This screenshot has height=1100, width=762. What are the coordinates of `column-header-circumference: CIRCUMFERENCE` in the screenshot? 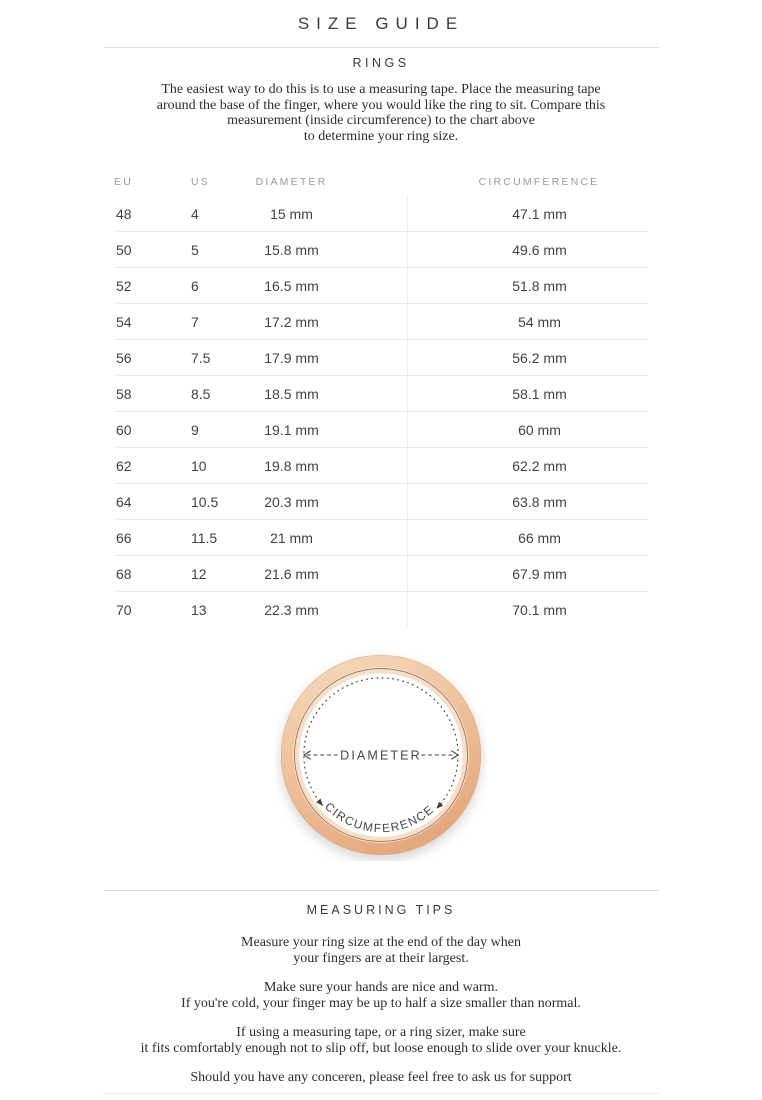 It's located at (539, 182).